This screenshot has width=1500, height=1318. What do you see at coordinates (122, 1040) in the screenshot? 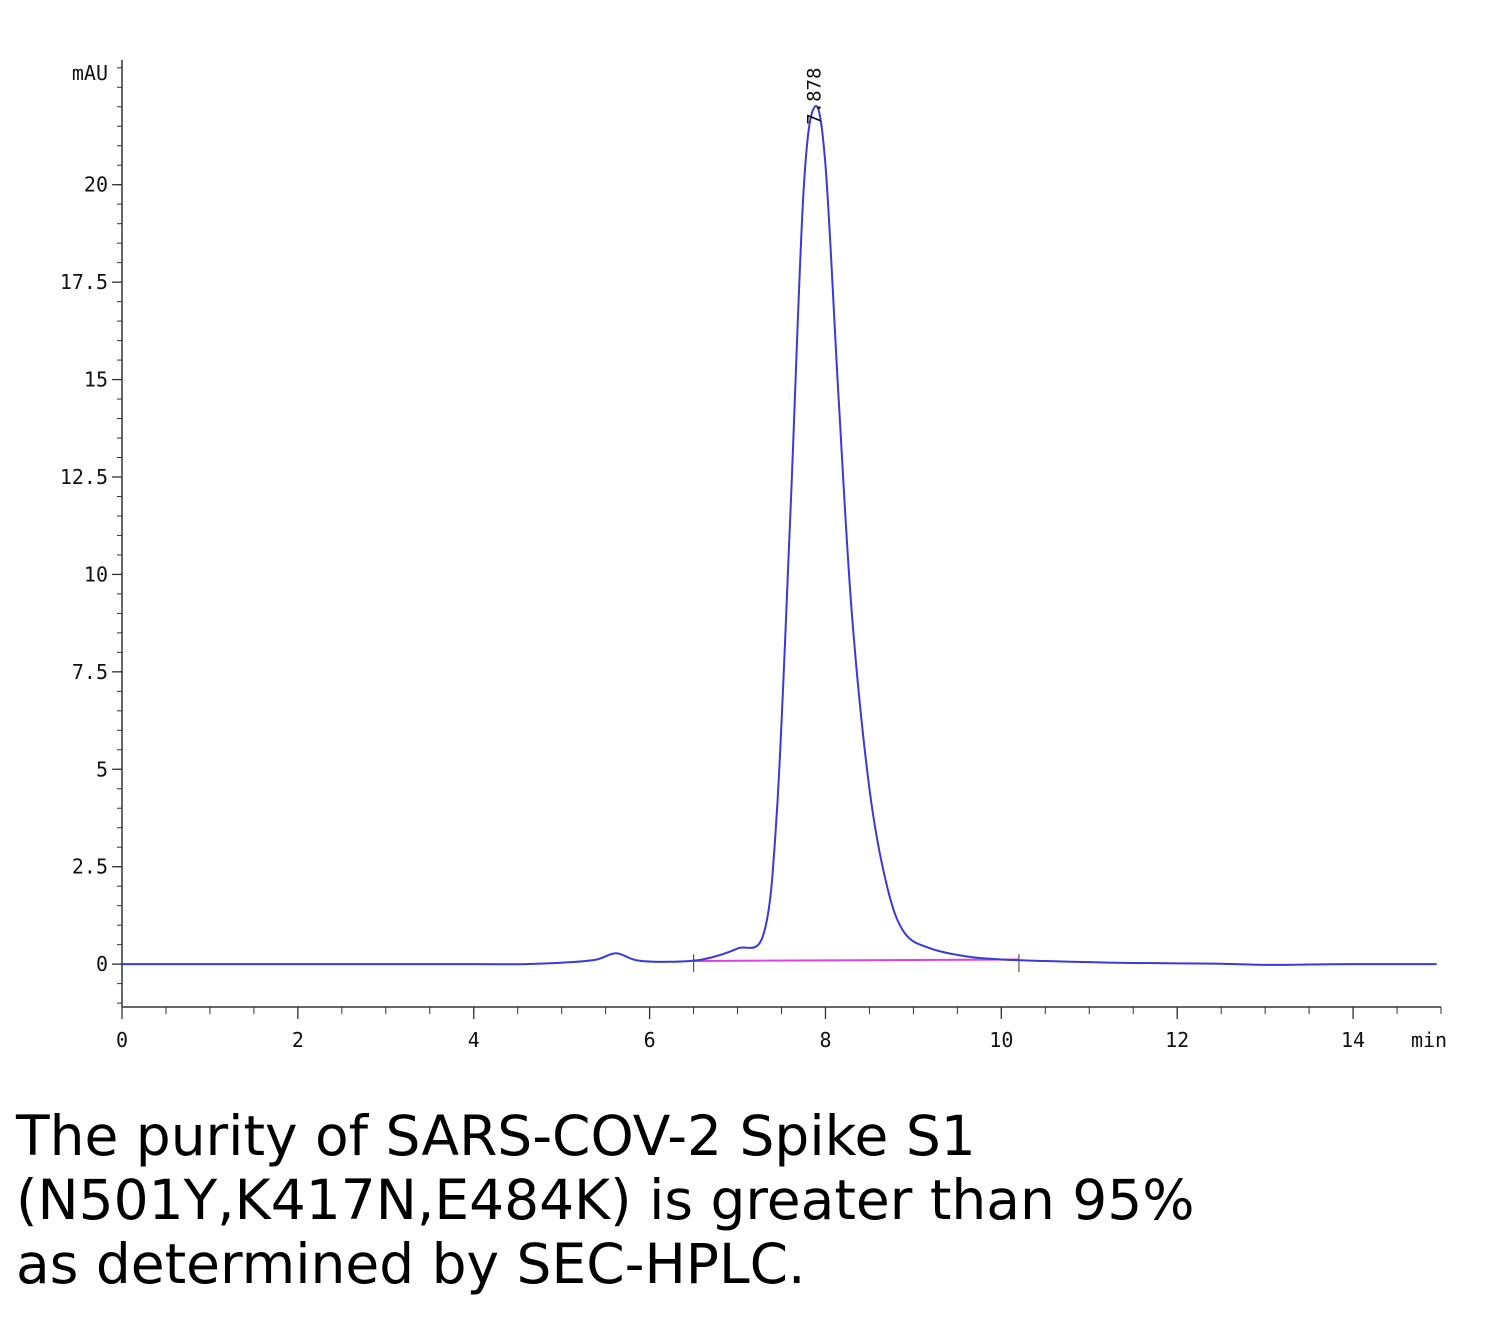
I see `x-tick-label: 0` at bounding box center [122, 1040].